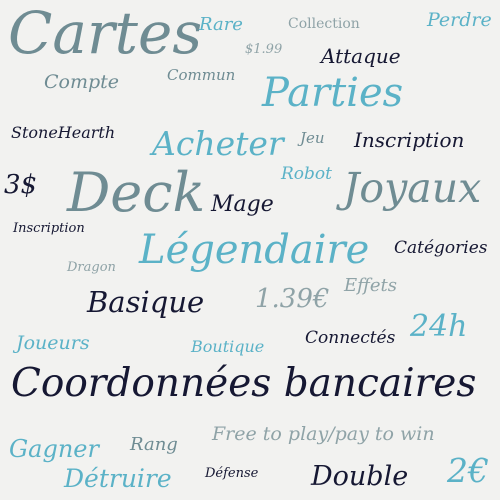 Image resolution: width=500 pixels, height=500 pixels. What do you see at coordinates (63, 132) in the screenshot?
I see `word-stonehearth: StoneHearth` at bounding box center [63, 132].